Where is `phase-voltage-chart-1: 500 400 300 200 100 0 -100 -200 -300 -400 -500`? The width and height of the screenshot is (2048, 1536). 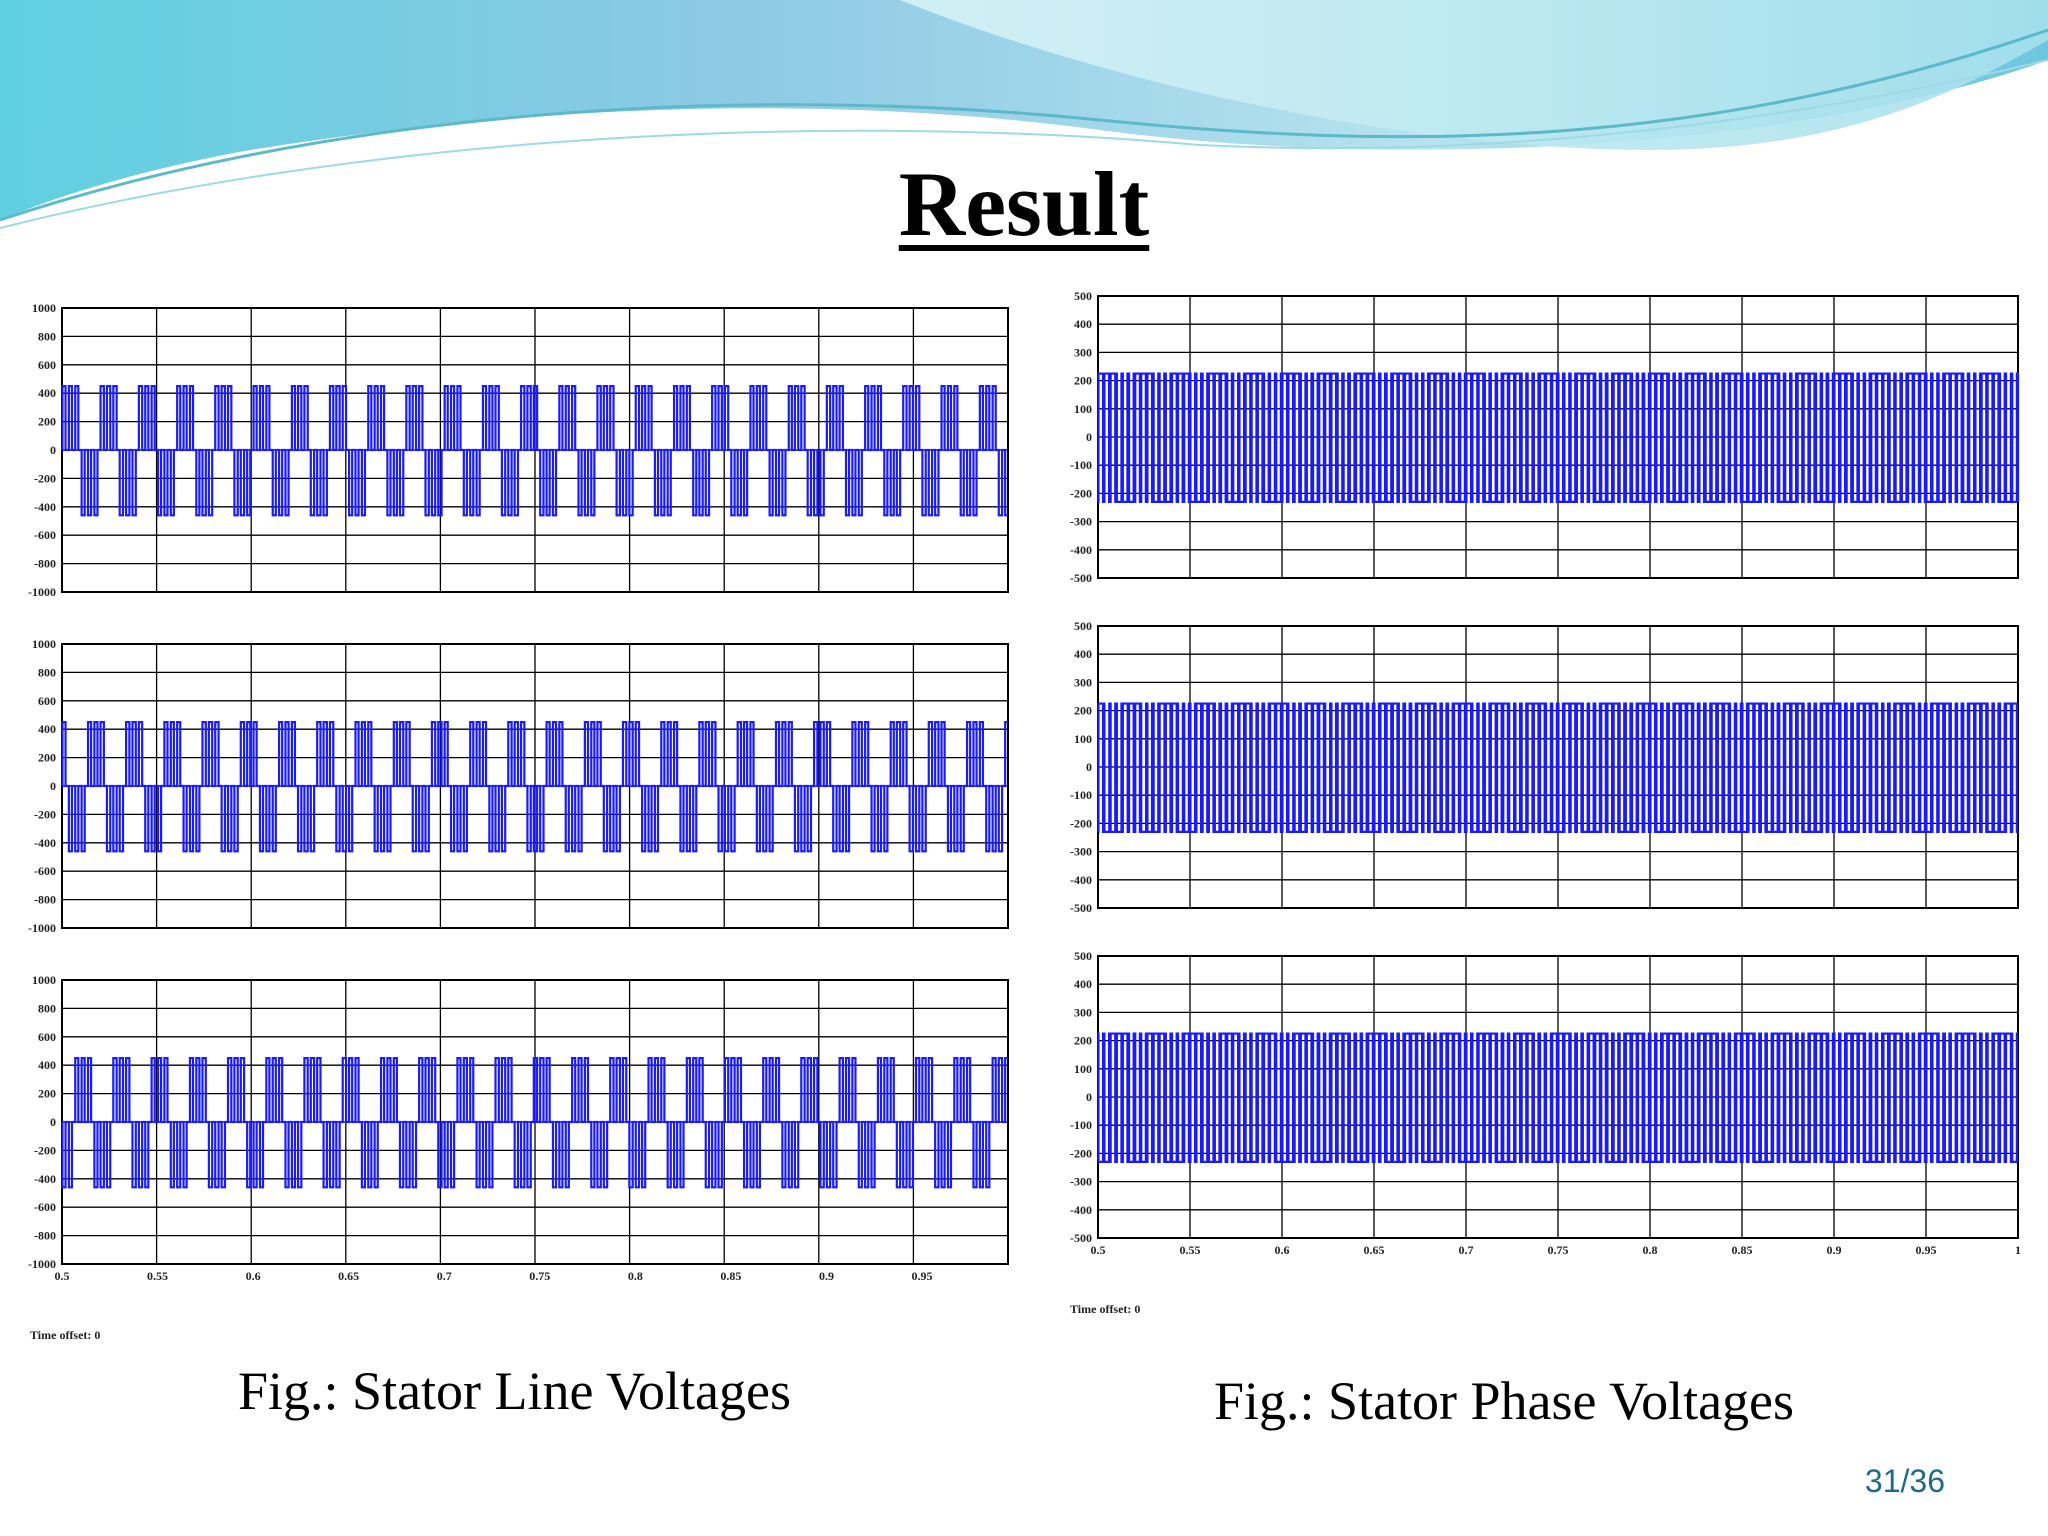
phase-voltage-chart-1: 500 400 300 200 100 0 -100 -200 -300 -400 -500 is located at coordinates (1545, 437).